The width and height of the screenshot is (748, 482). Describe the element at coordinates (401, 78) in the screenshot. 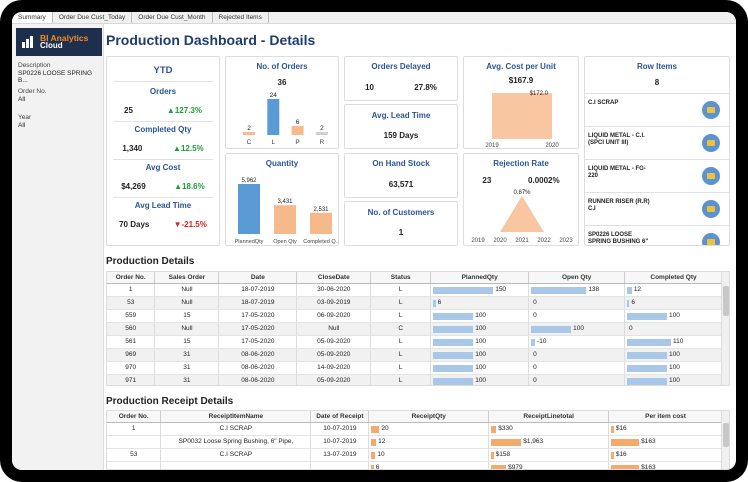

I see `orders-delayed-card: Orders Delayed 10 27.8%` at that location.